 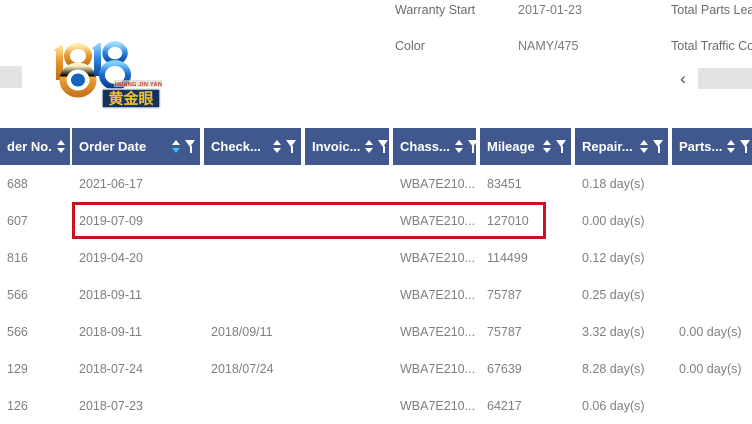 I want to click on cell-check: 2018/07/24, so click(x=254, y=368).